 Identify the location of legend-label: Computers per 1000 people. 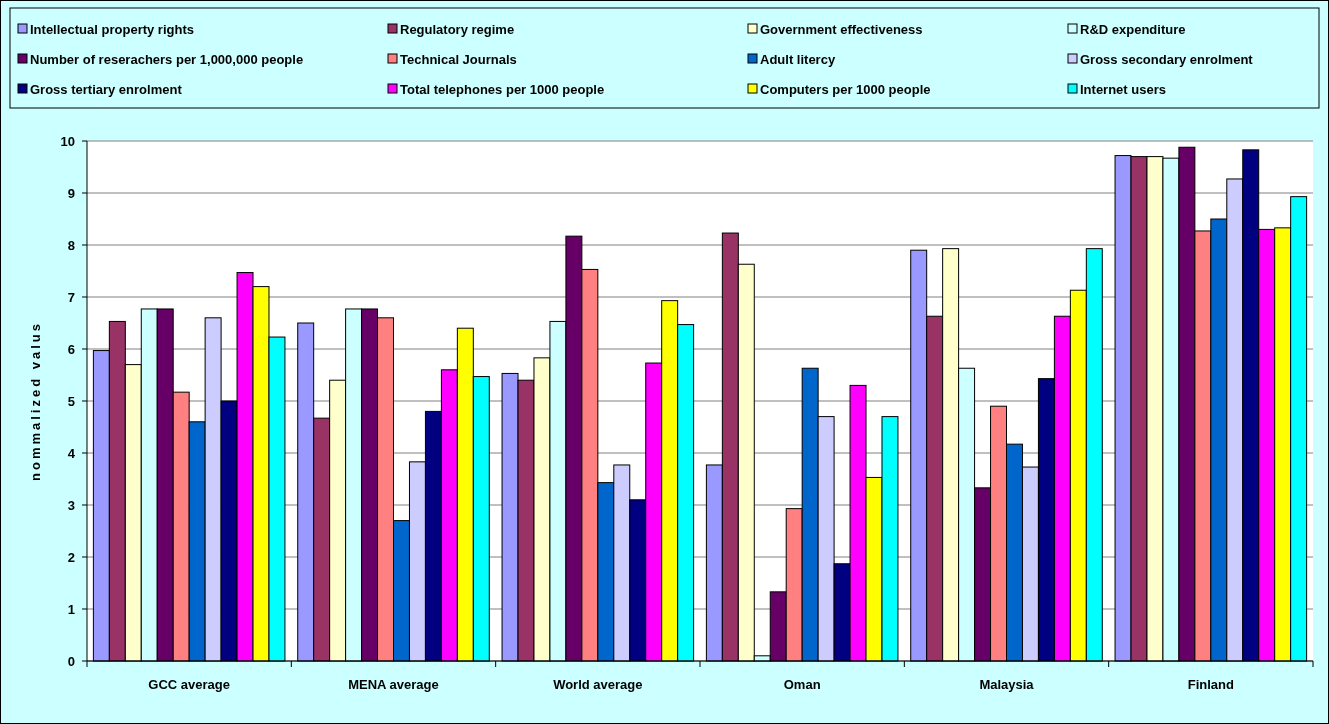
(845, 89).